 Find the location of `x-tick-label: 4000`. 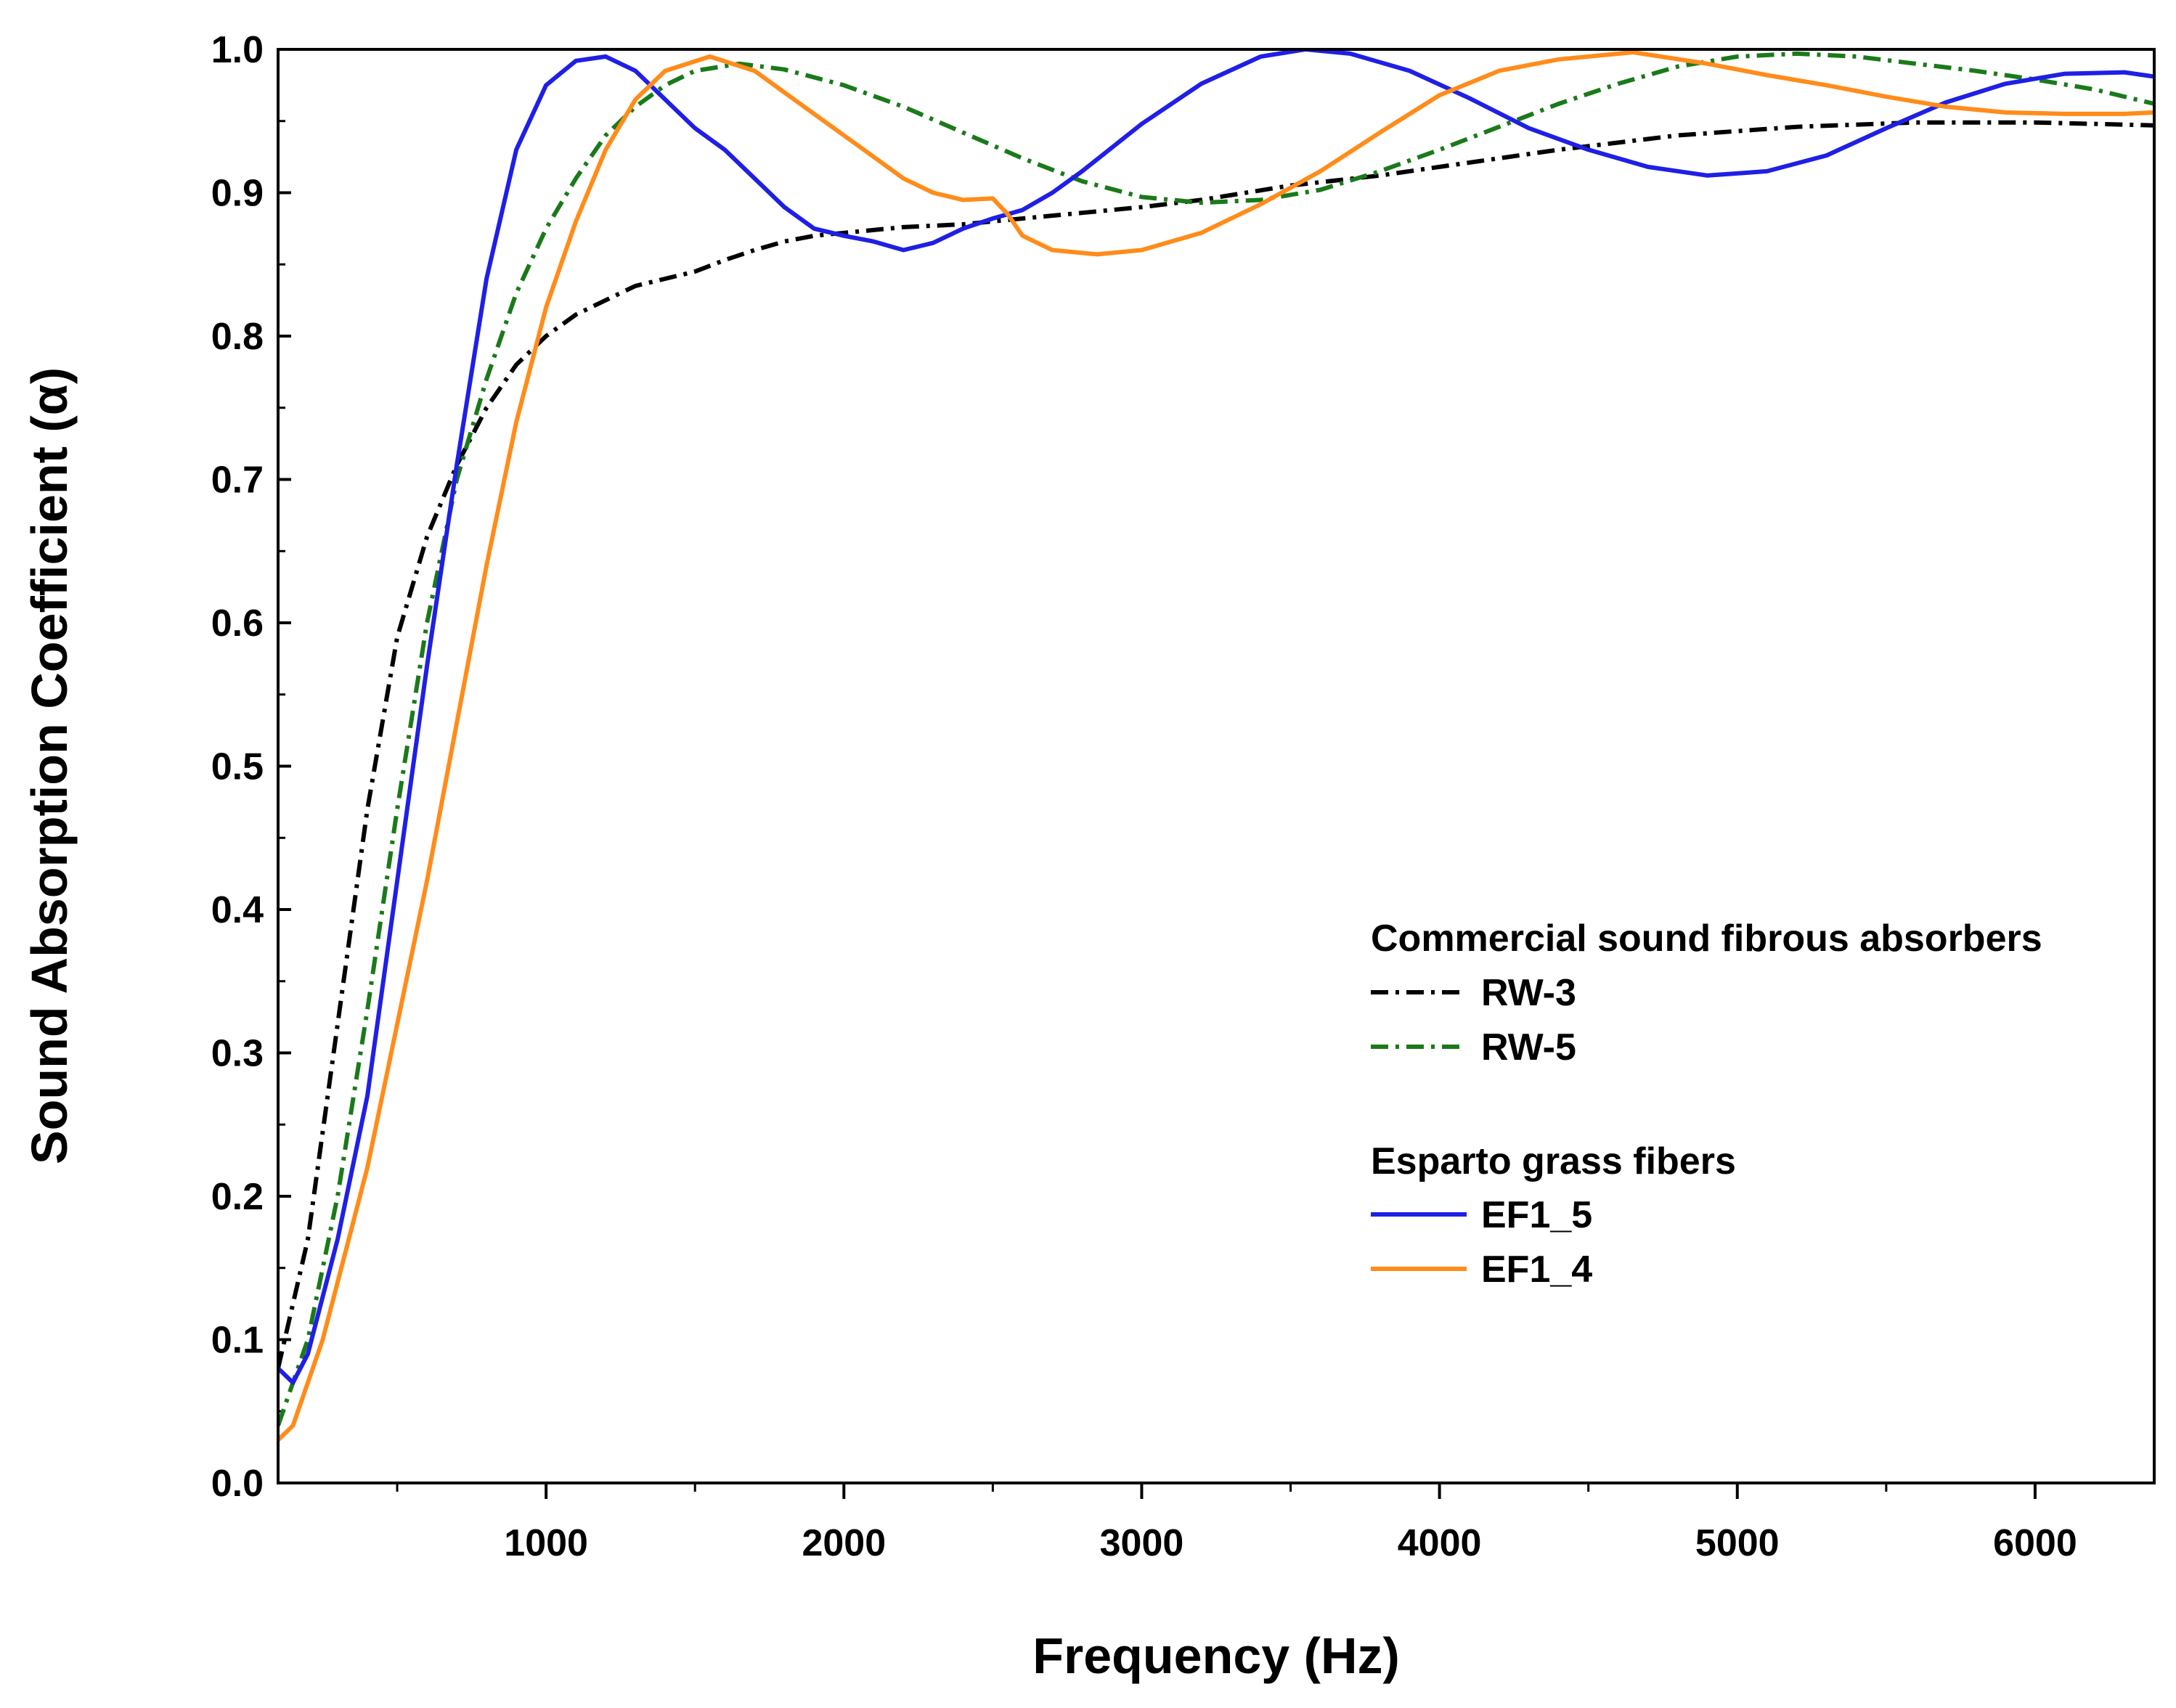

x-tick-label: 4000 is located at coordinates (1440, 1543).